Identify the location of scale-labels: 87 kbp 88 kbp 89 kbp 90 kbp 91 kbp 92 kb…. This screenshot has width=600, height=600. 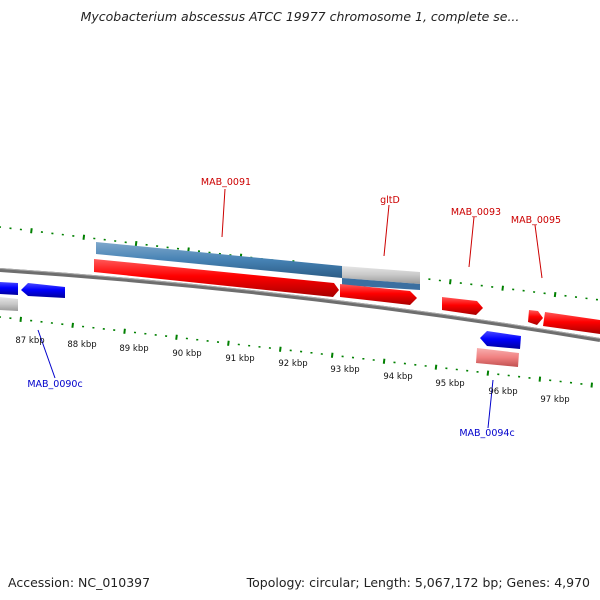
(292, 370).